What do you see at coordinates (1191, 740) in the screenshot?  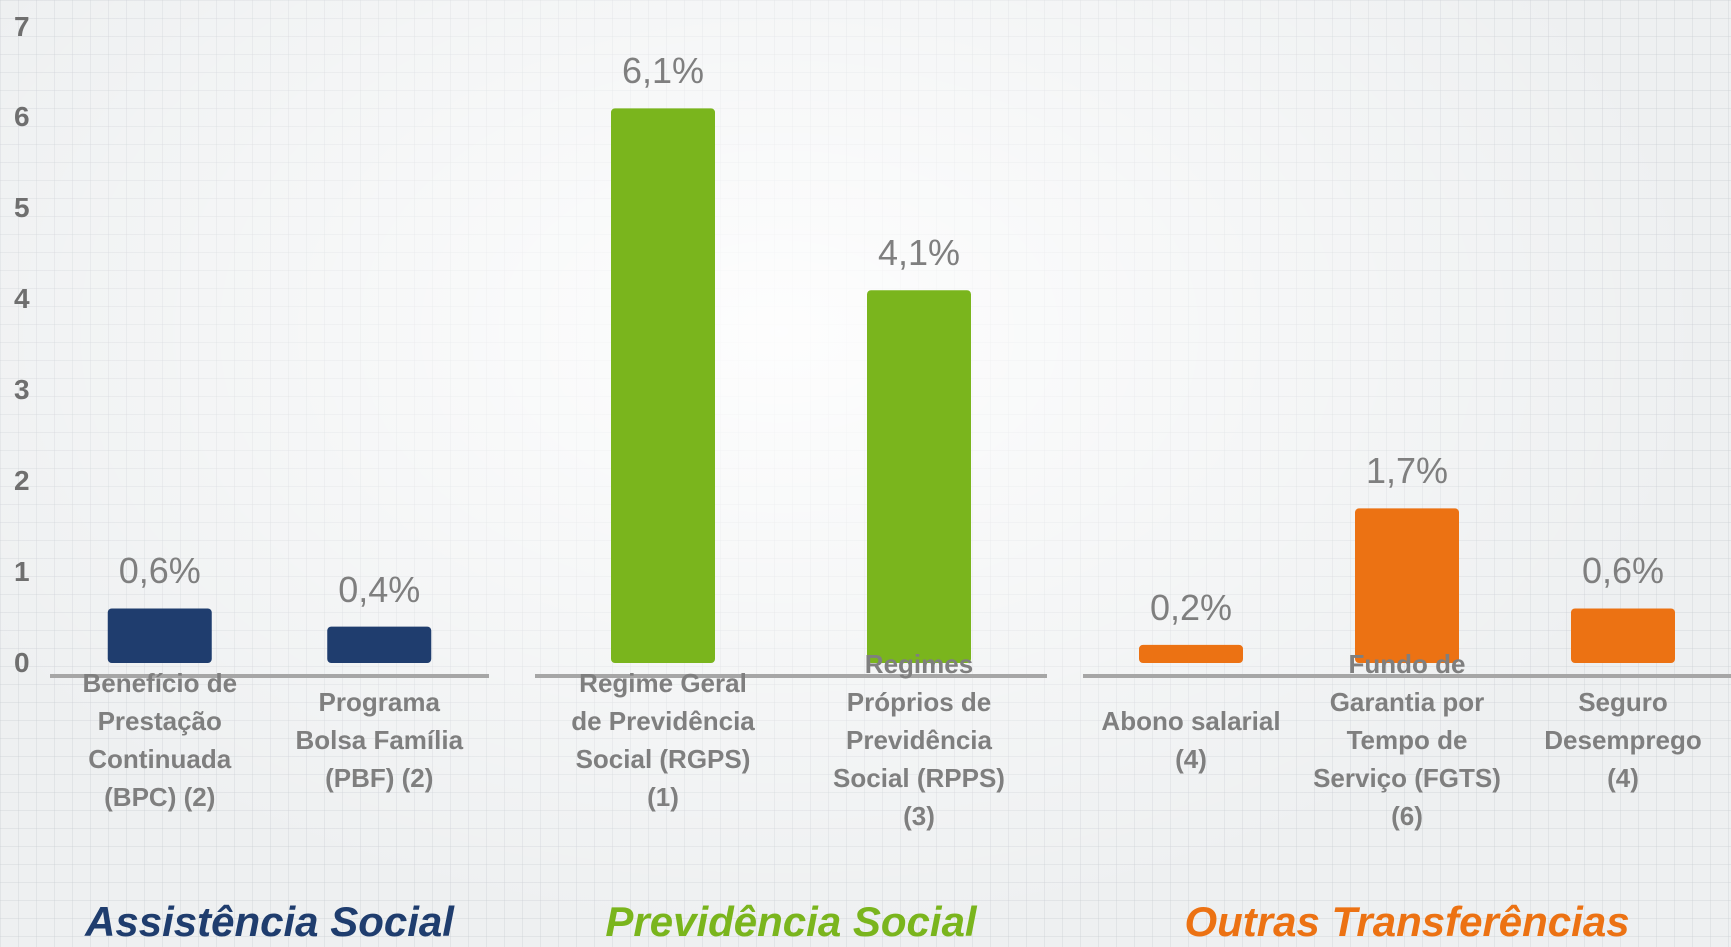 I see `x-tick-label: Abono salarial (4)` at bounding box center [1191, 740].